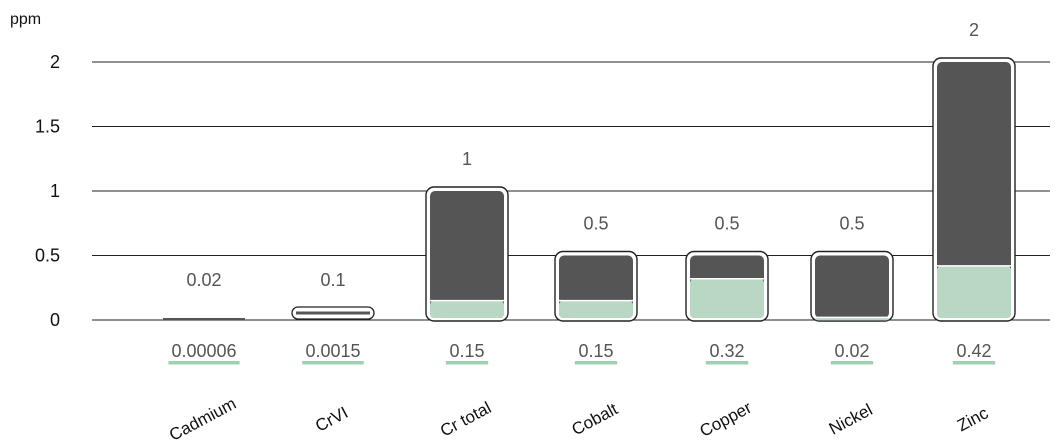 The image size is (1057, 446). Describe the element at coordinates (332, 280) in the screenshot. I see `bar-limit-label: 0.1` at that location.